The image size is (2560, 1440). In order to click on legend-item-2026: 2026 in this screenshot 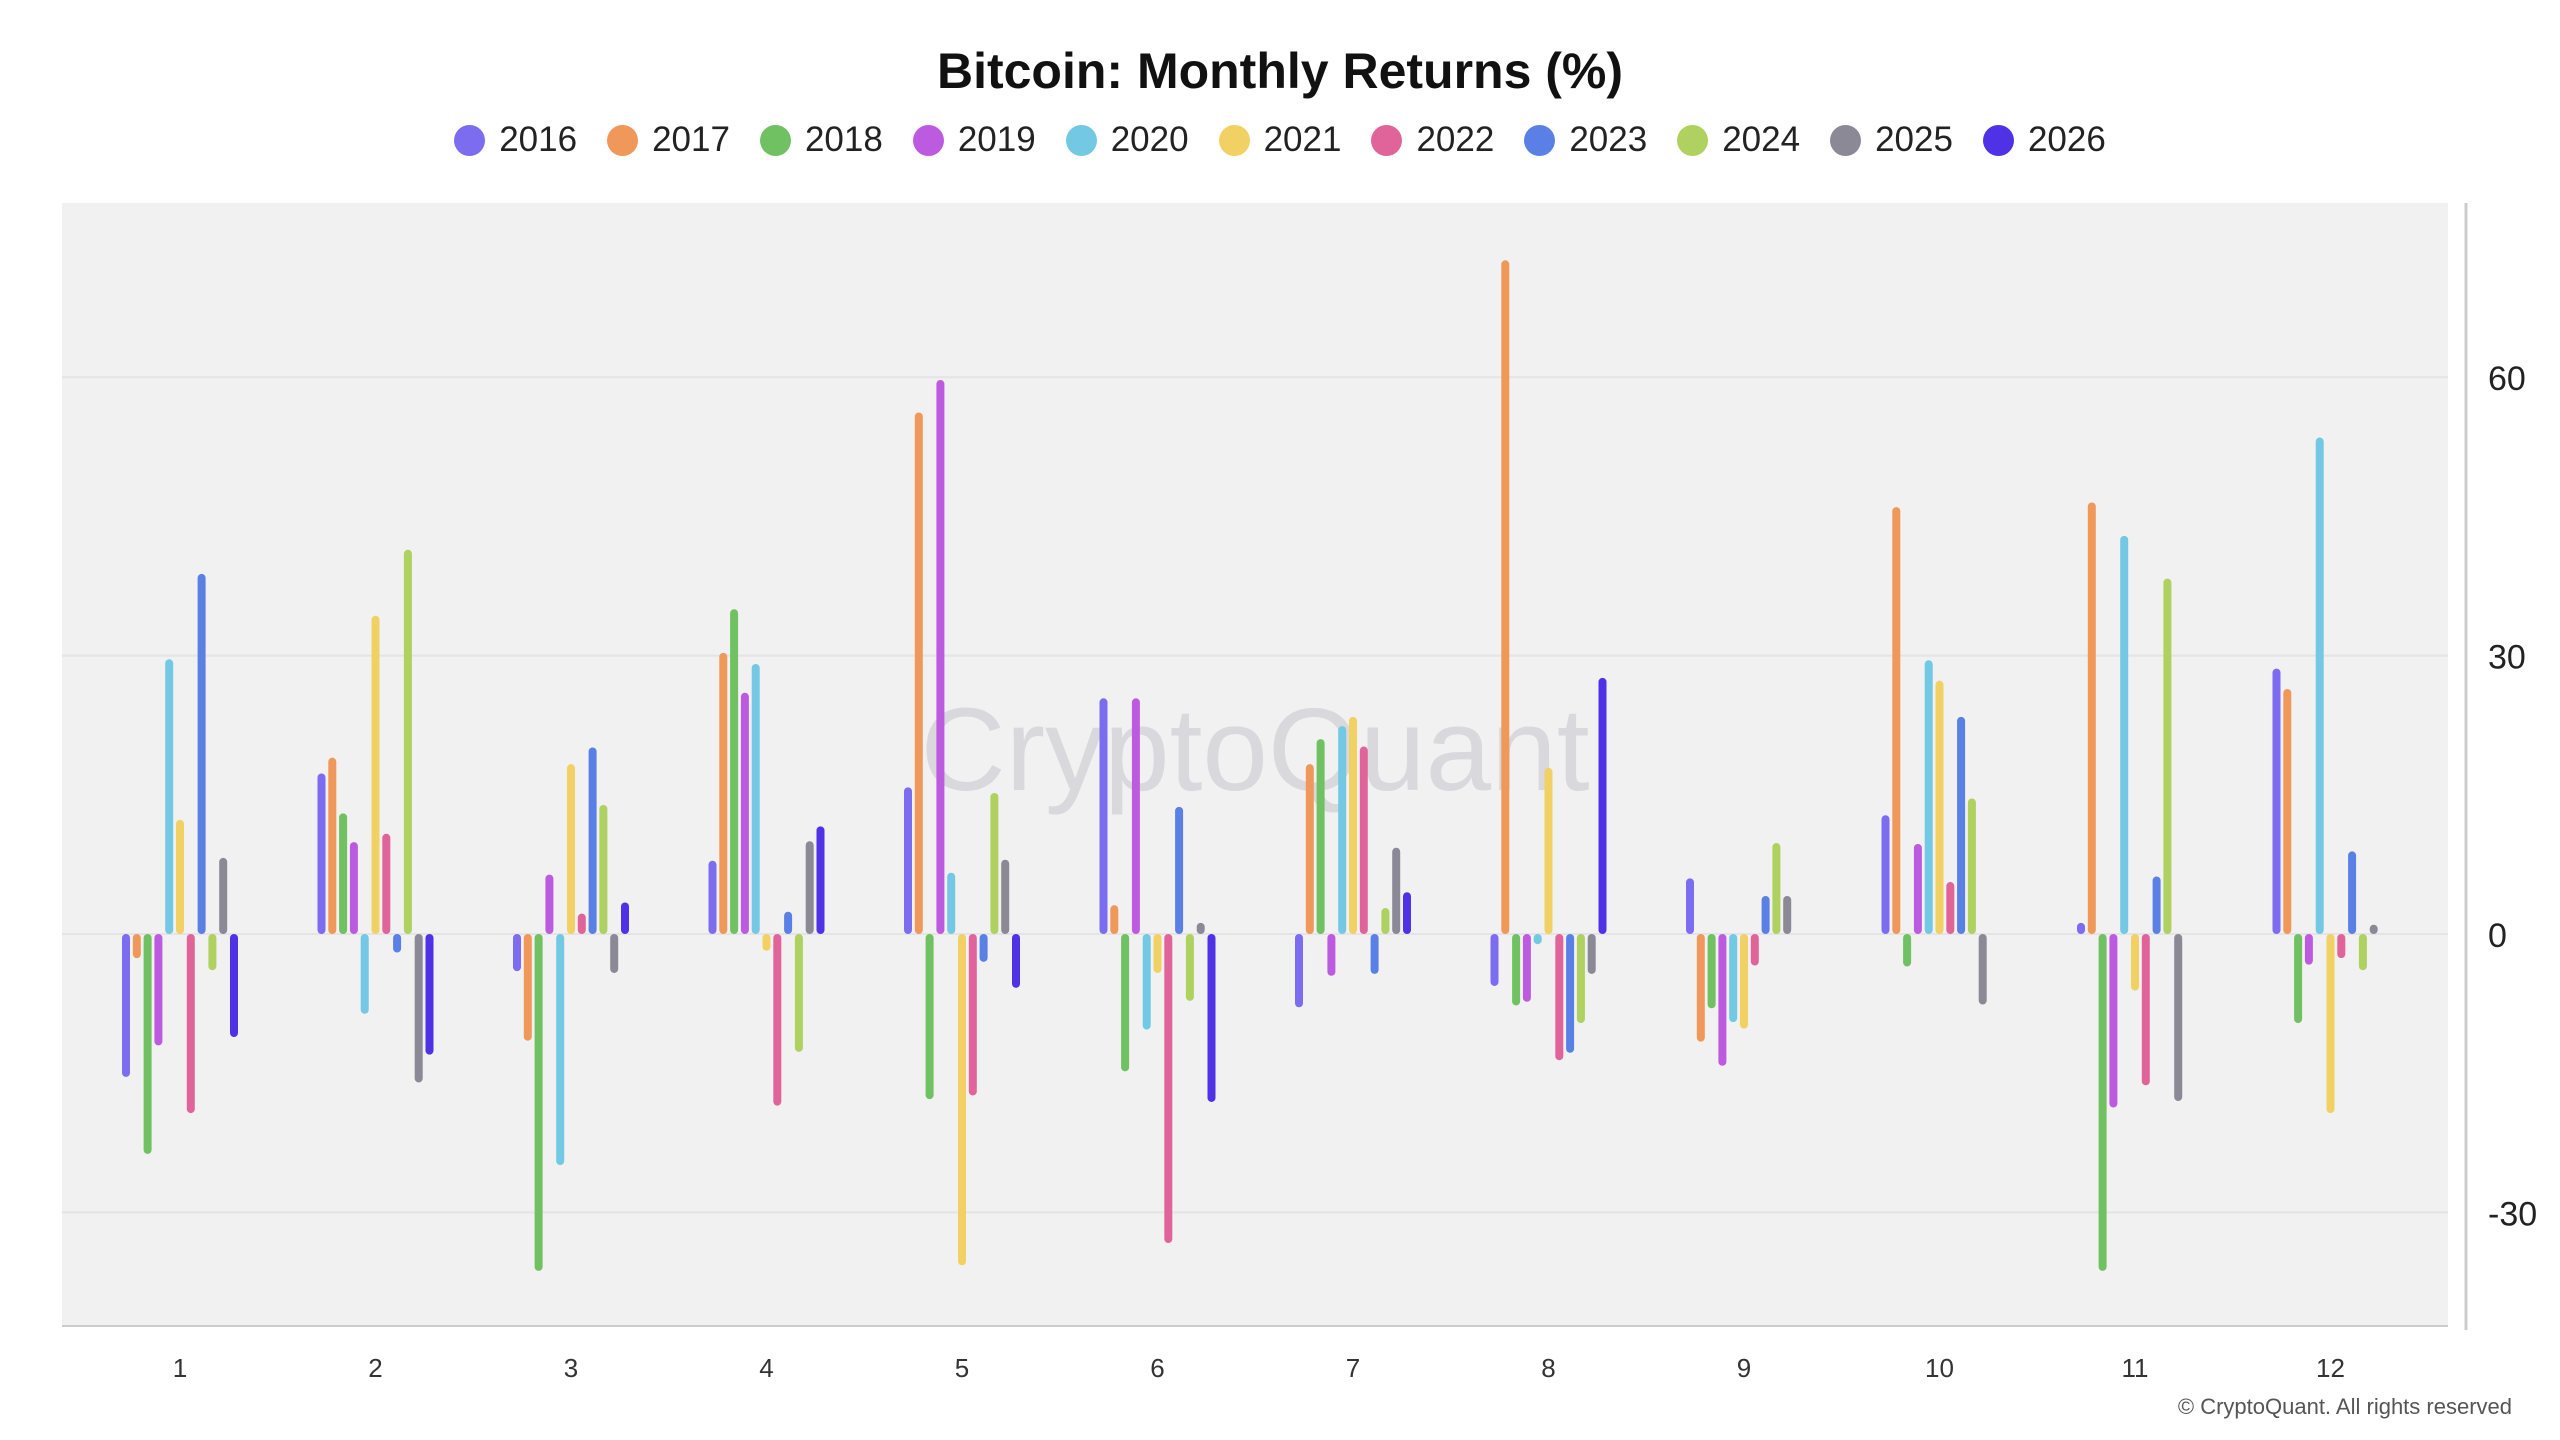, I will do `click(2044, 140)`.